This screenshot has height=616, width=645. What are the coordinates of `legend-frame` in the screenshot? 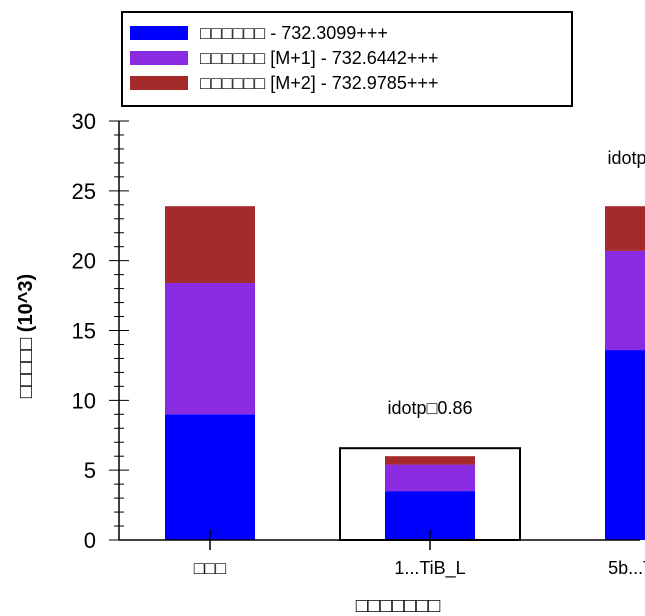 It's located at (347, 59).